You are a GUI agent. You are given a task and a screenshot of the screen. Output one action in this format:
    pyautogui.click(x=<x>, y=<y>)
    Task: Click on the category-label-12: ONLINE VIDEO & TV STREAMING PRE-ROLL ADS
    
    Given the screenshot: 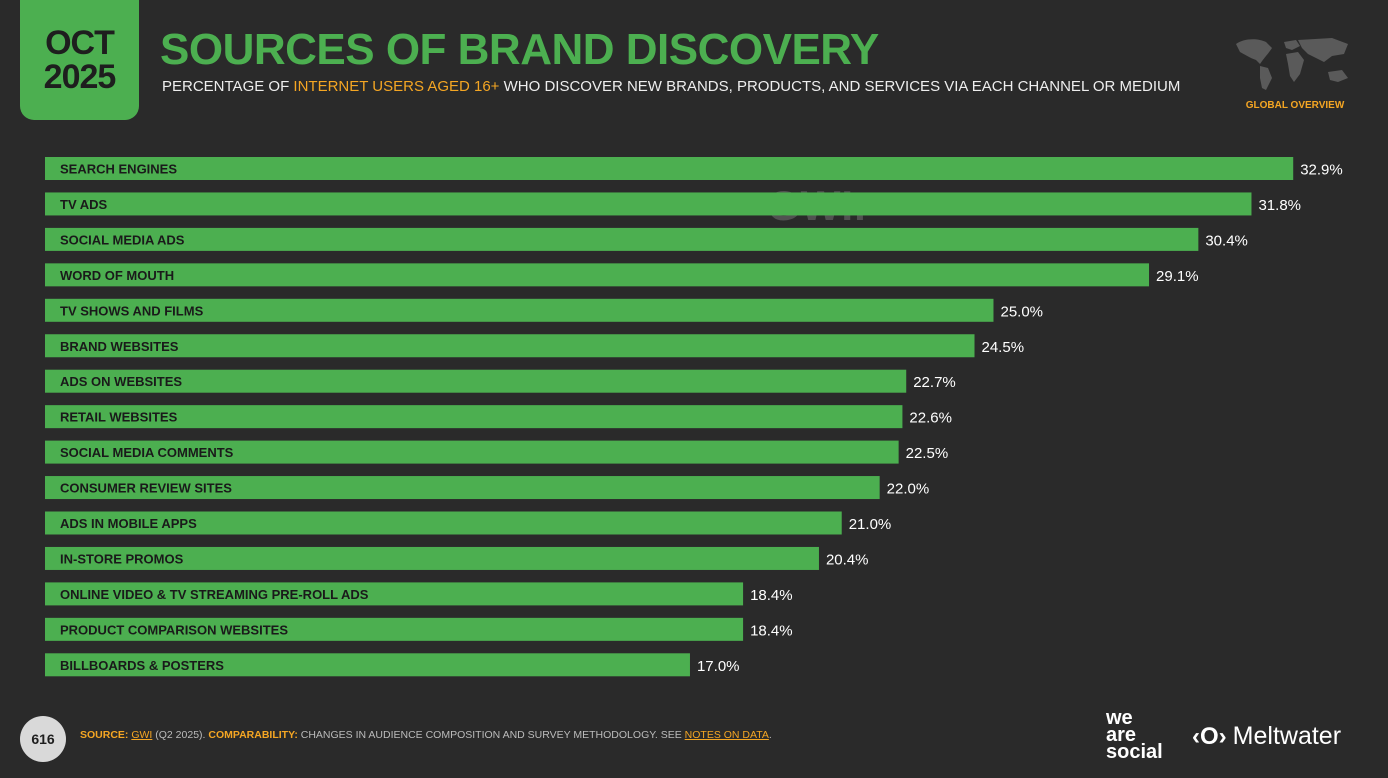 What is the action you would take?
    pyautogui.click(x=214, y=594)
    